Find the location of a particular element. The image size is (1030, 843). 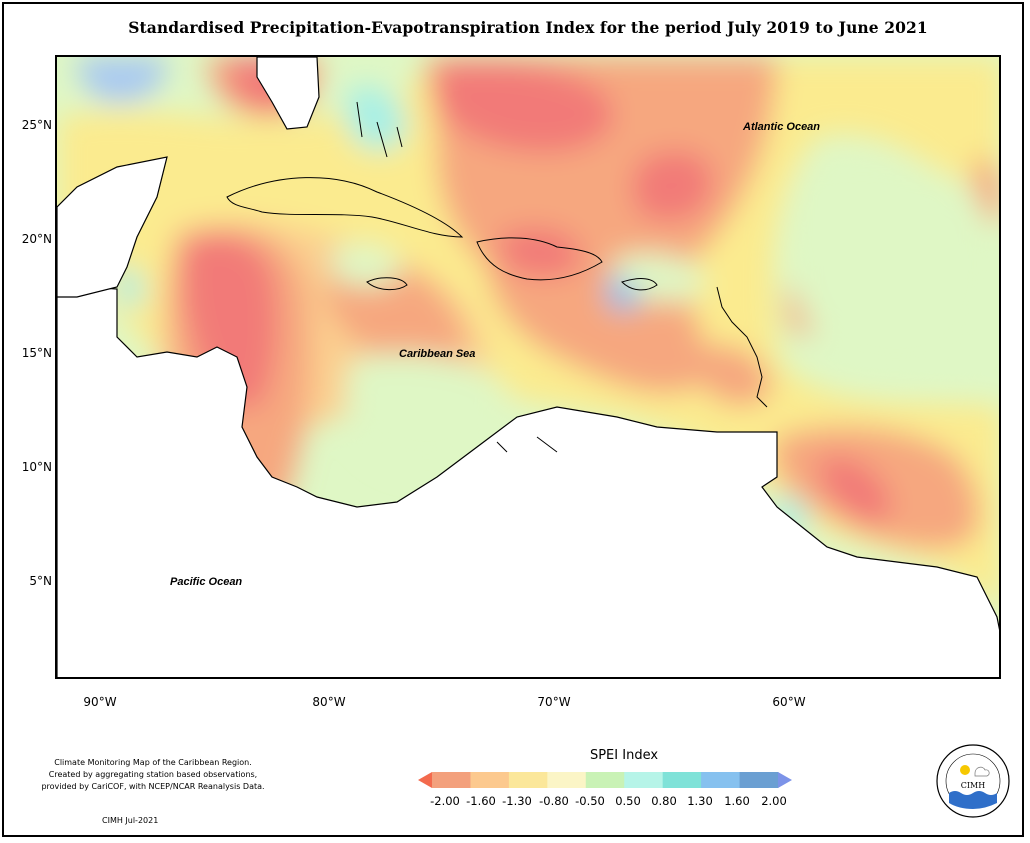

legend-label: 1.60 is located at coordinates (737, 801).